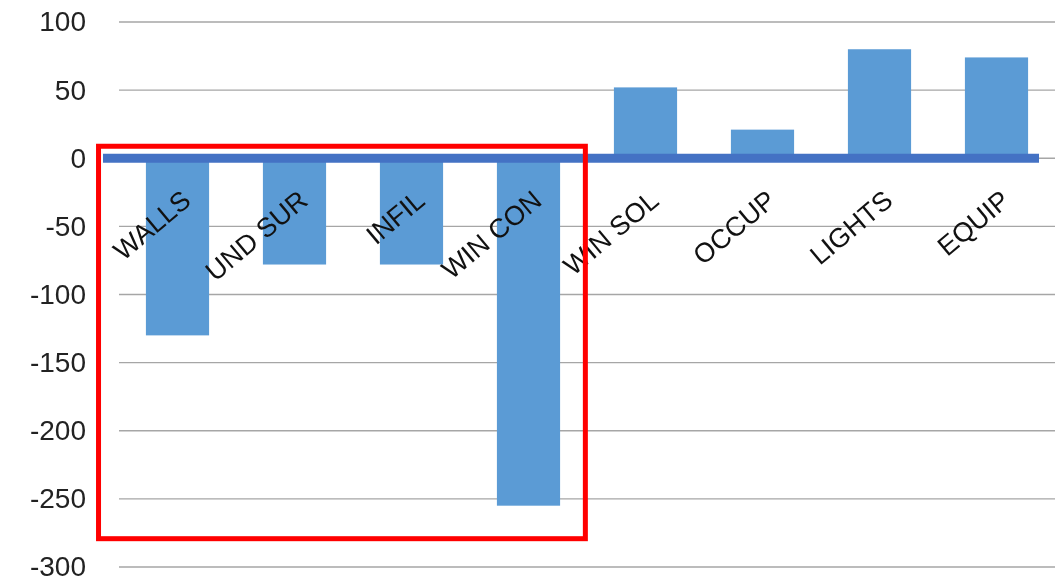 The image size is (1059, 582). Describe the element at coordinates (65, 226) in the screenshot. I see `y-tick-label: -50` at that location.